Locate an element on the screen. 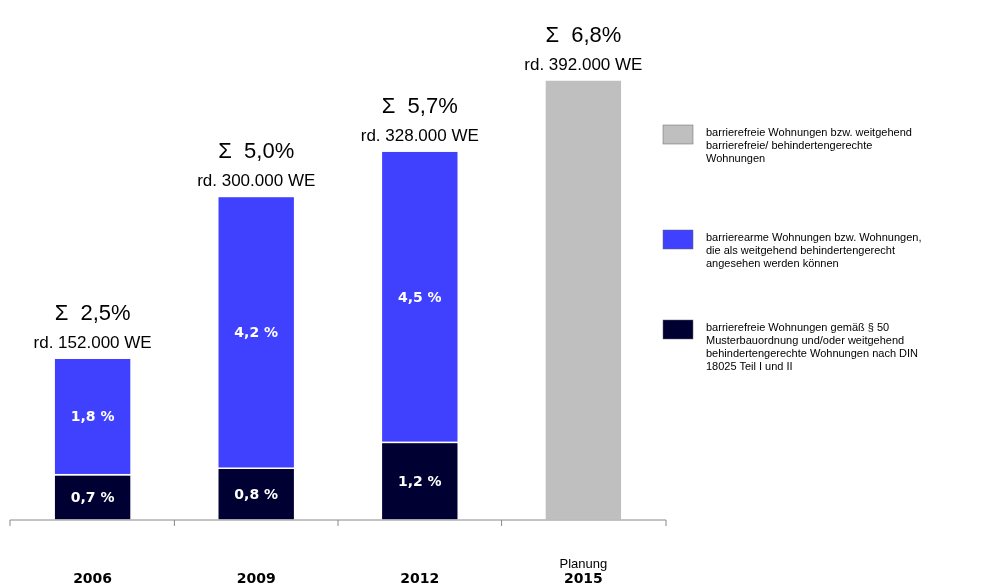  legend-label: barrierefreie Wohnungen bzw. weitgehend barrierefreie/ behindertengerechte Wohnungen is located at coordinates (809, 145).